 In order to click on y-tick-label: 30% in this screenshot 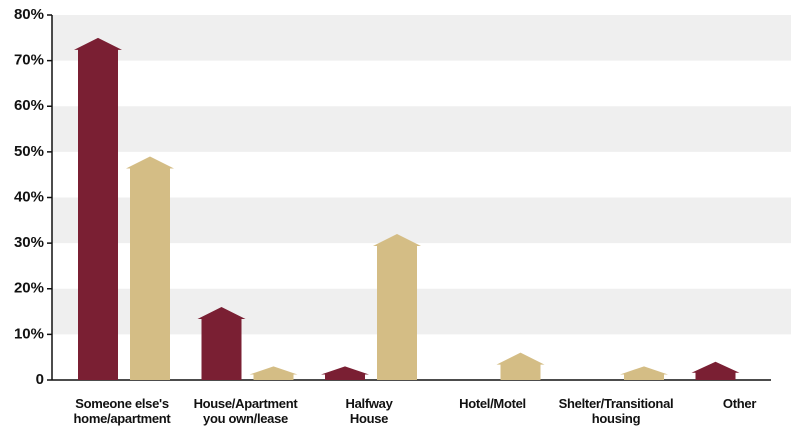, I will do `click(29, 242)`.